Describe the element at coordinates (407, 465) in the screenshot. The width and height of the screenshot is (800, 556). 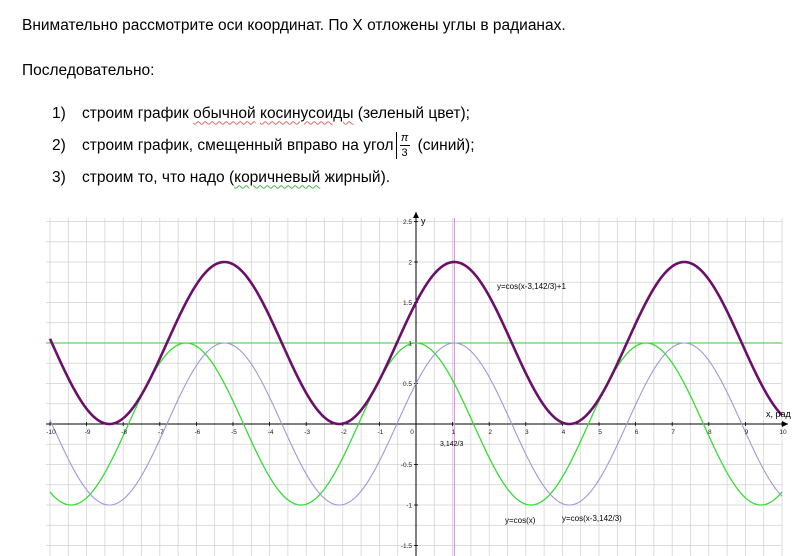
I see `y-tick-label: -0.5` at that location.